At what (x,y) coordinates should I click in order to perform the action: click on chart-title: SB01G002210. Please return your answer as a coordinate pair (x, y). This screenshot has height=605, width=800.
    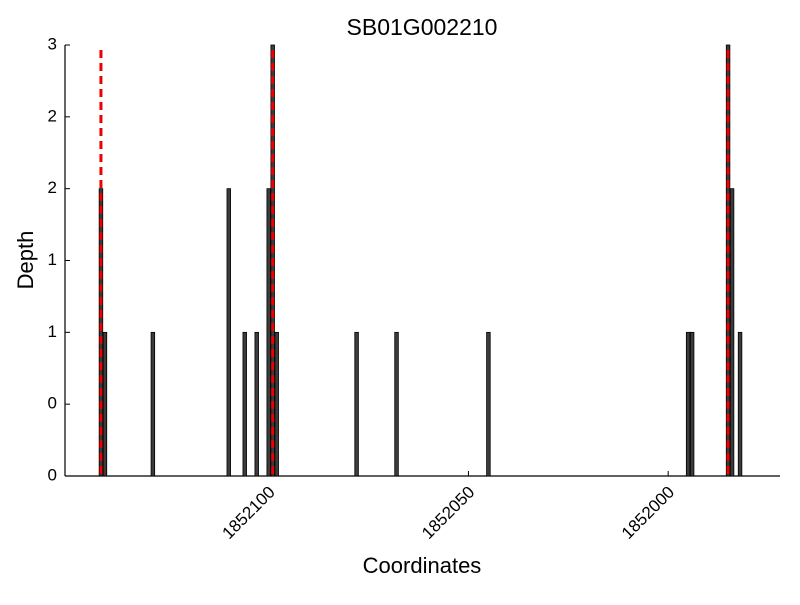
    Looking at the image, I should click on (422, 27).